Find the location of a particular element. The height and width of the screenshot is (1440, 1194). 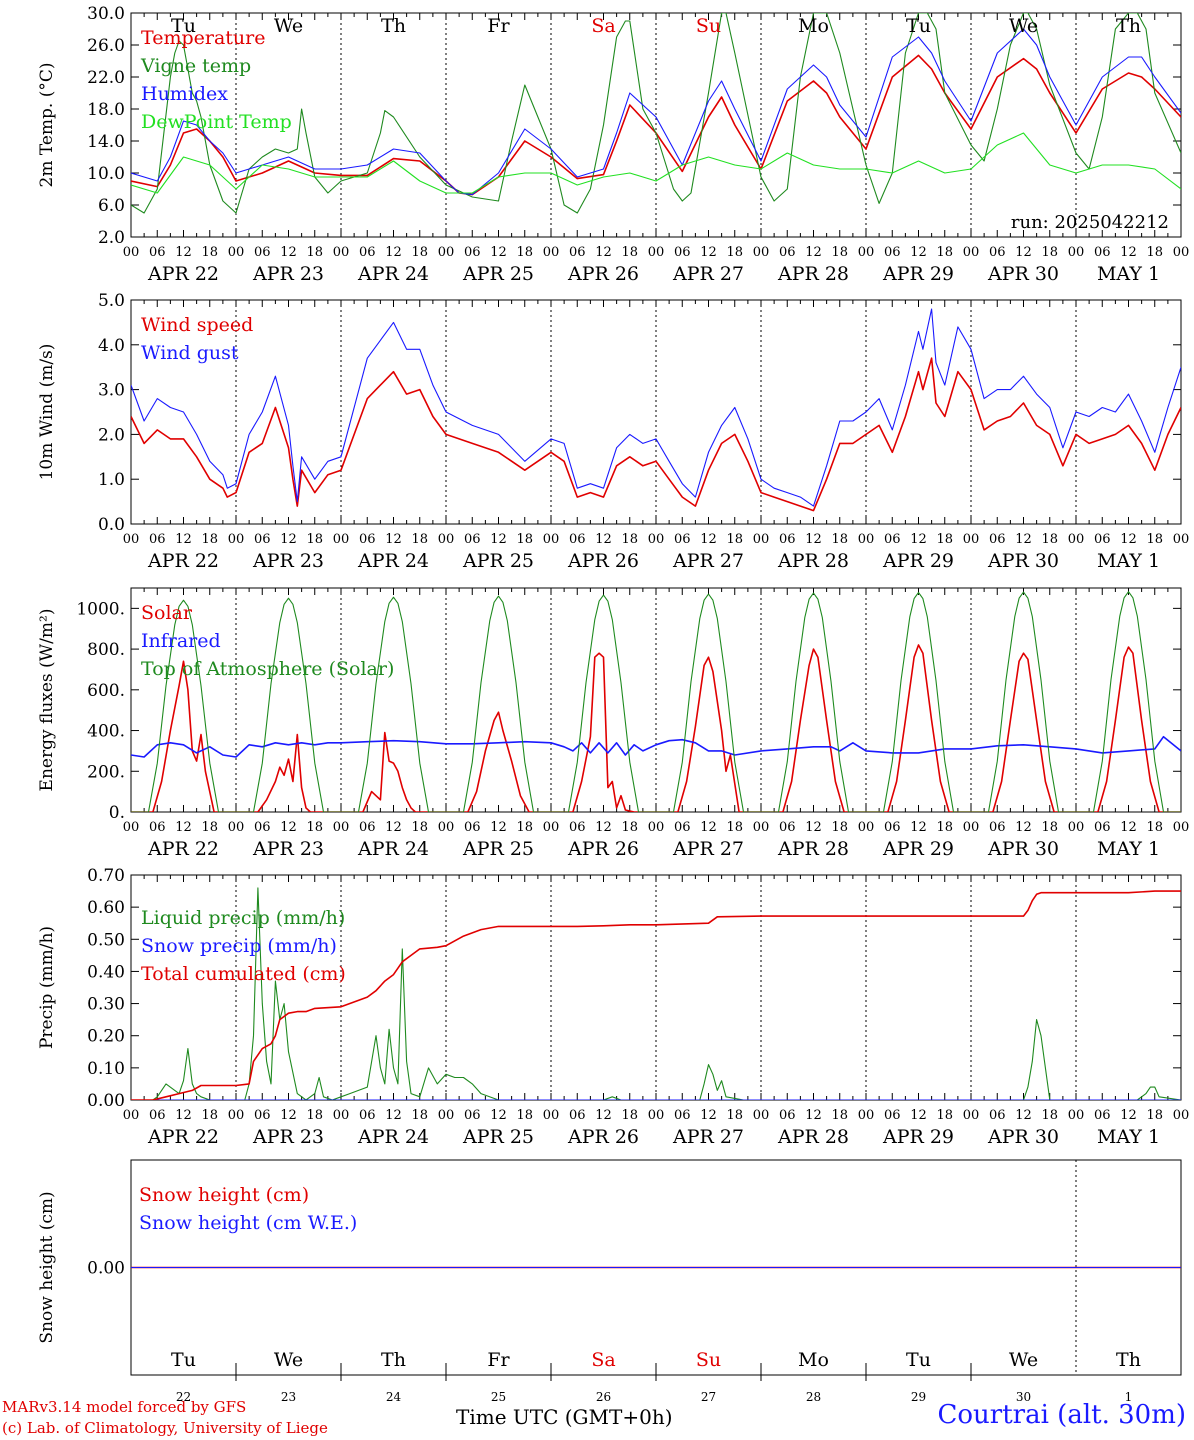

legend-entry: Snow precip (mm/h) is located at coordinates (239, 946).